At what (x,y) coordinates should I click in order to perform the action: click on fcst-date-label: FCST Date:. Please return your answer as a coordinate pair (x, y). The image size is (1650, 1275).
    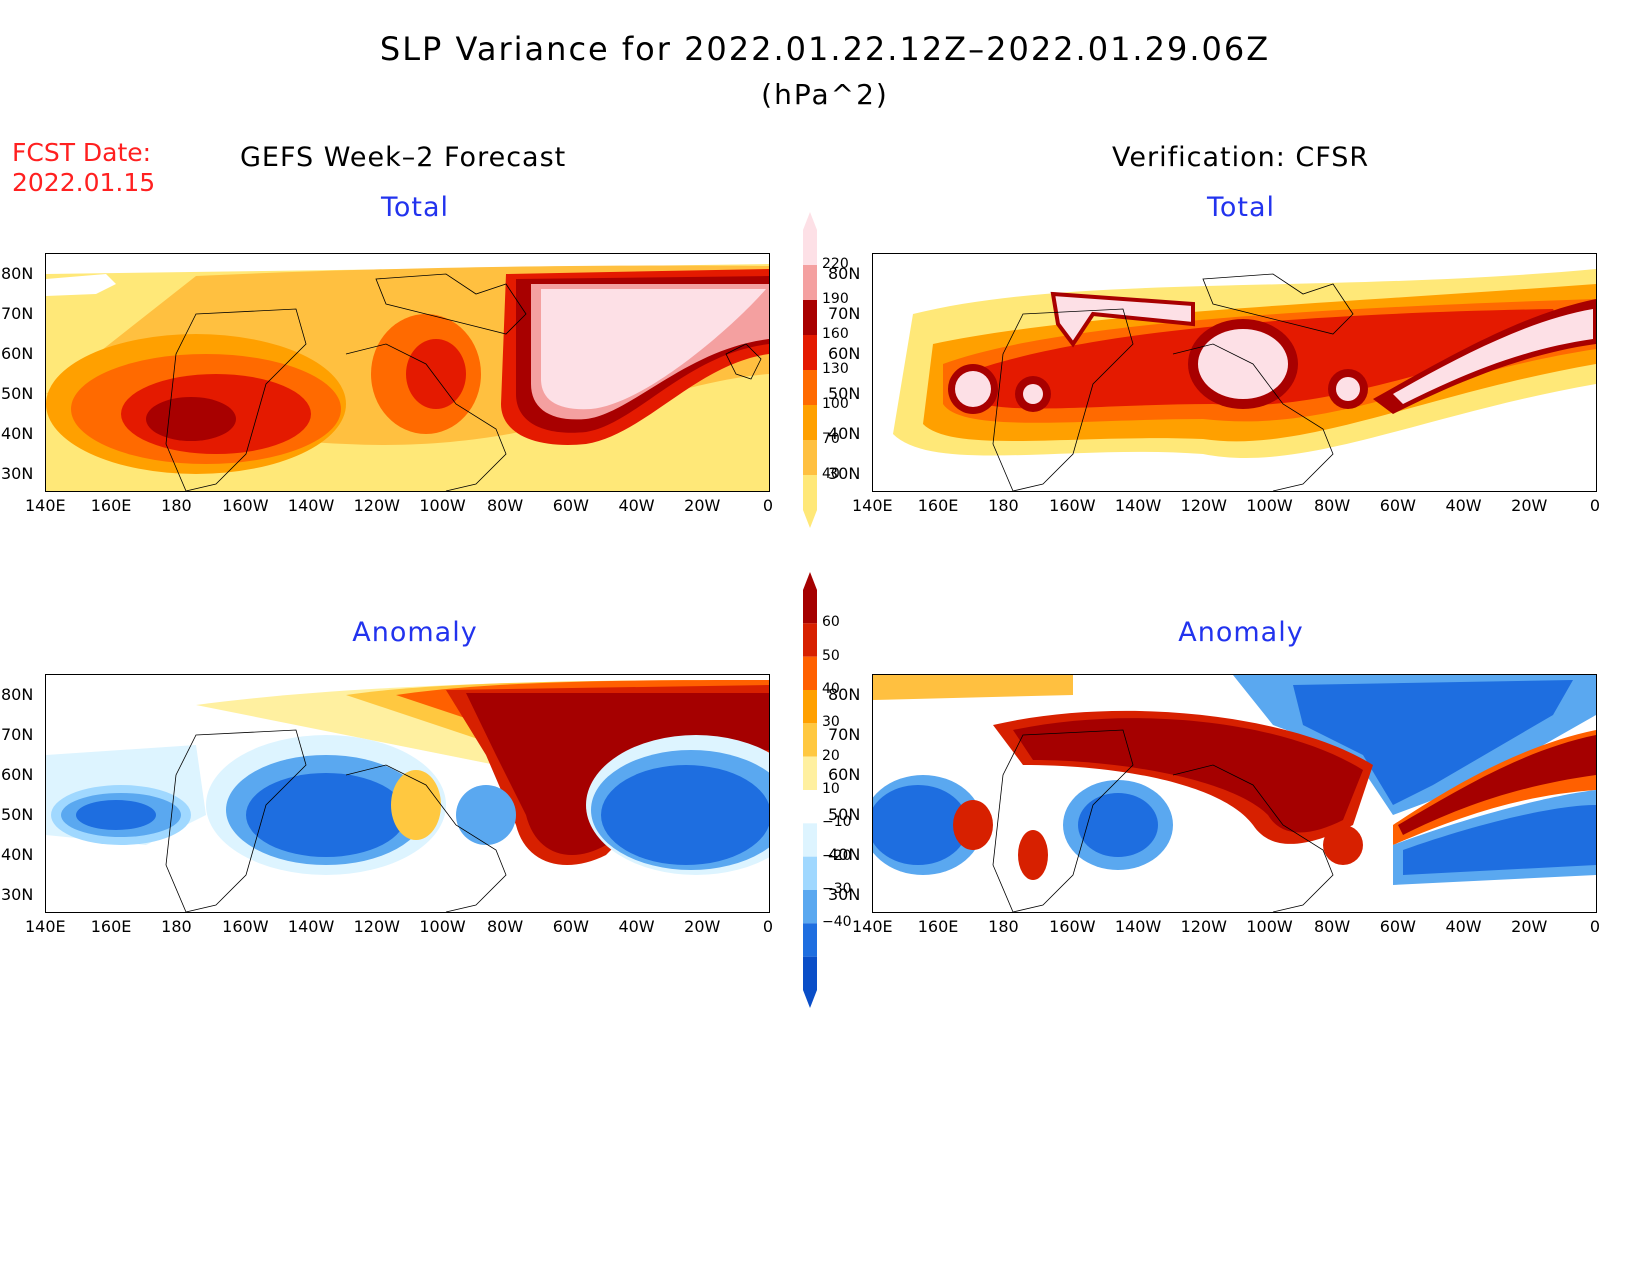
    Looking at the image, I should click on (82, 152).